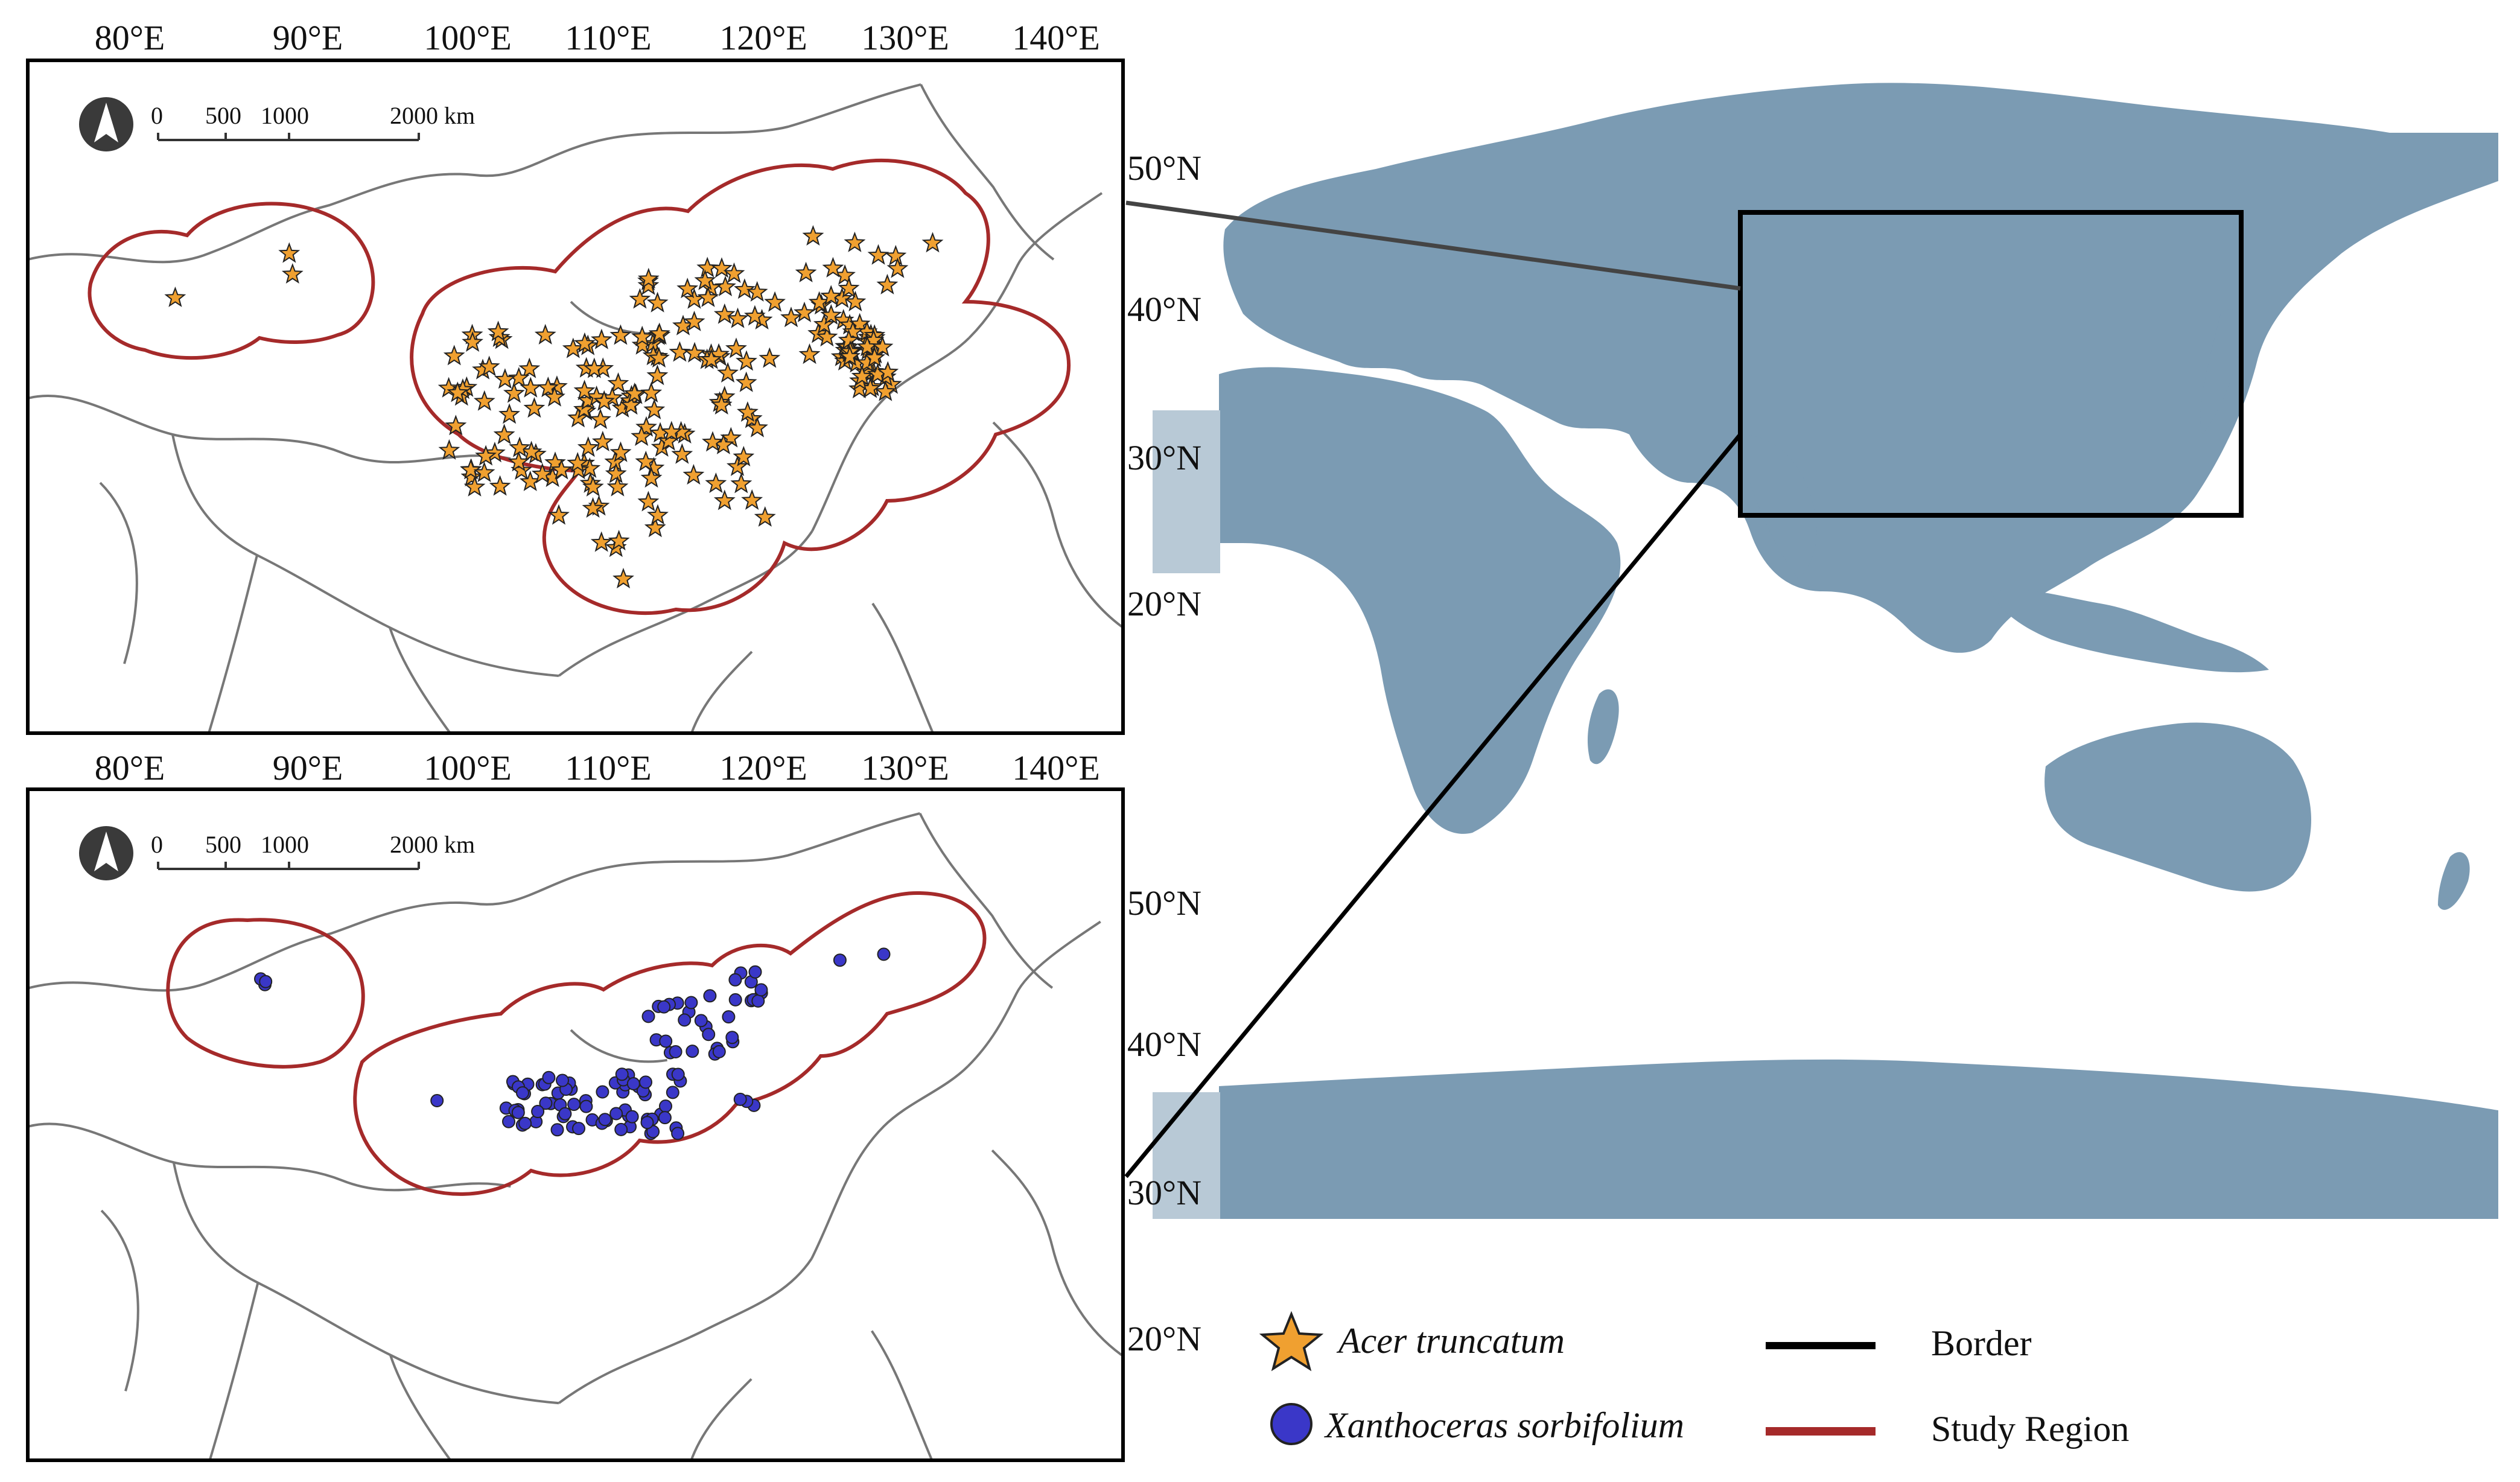 The height and width of the screenshot is (1482, 2520). Describe the element at coordinates (554, 407) in the screenshot. I see `acer-occurrence-points` at that location.